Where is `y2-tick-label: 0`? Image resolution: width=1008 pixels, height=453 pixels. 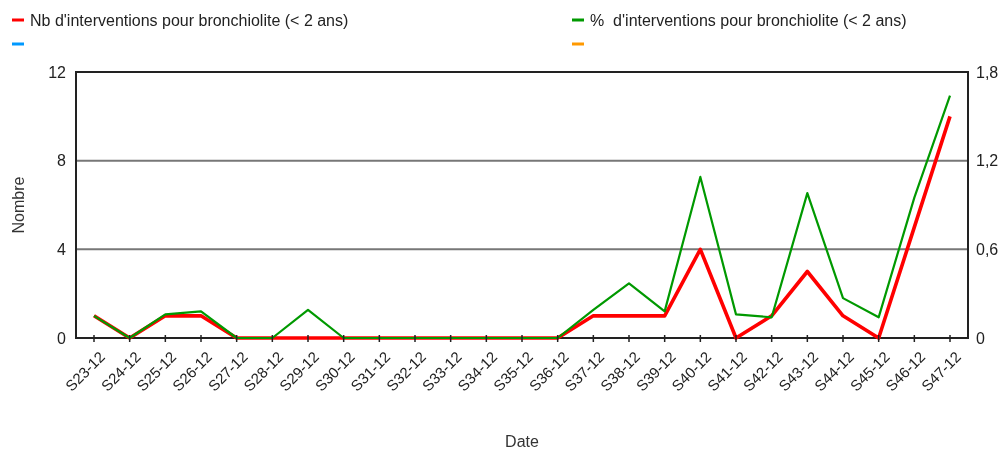 y2-tick-label: 0 is located at coordinates (980, 338).